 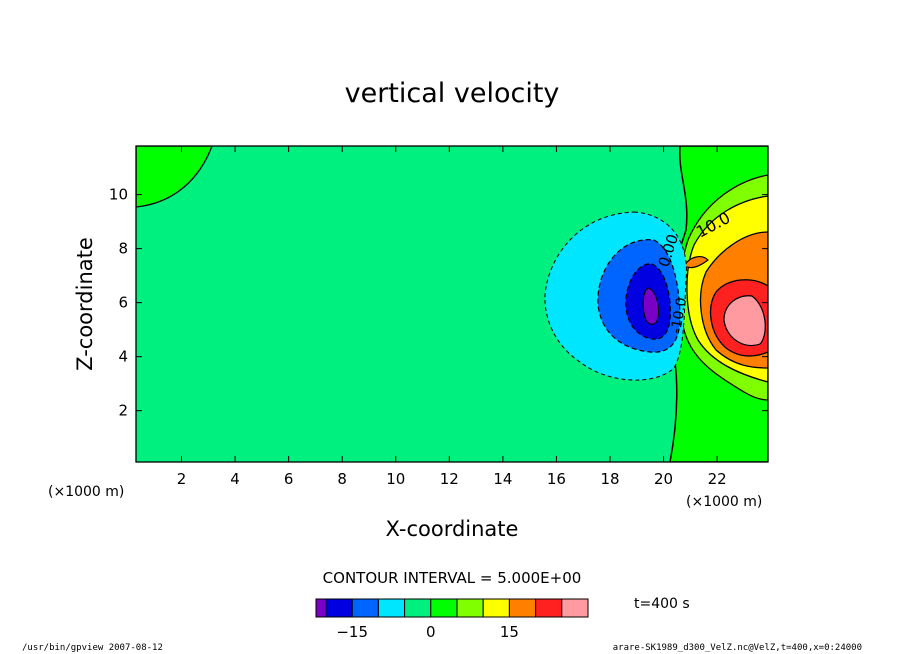 I want to click on contour-labels: 10.0 0.00 -10.0, so click(x=694, y=271).